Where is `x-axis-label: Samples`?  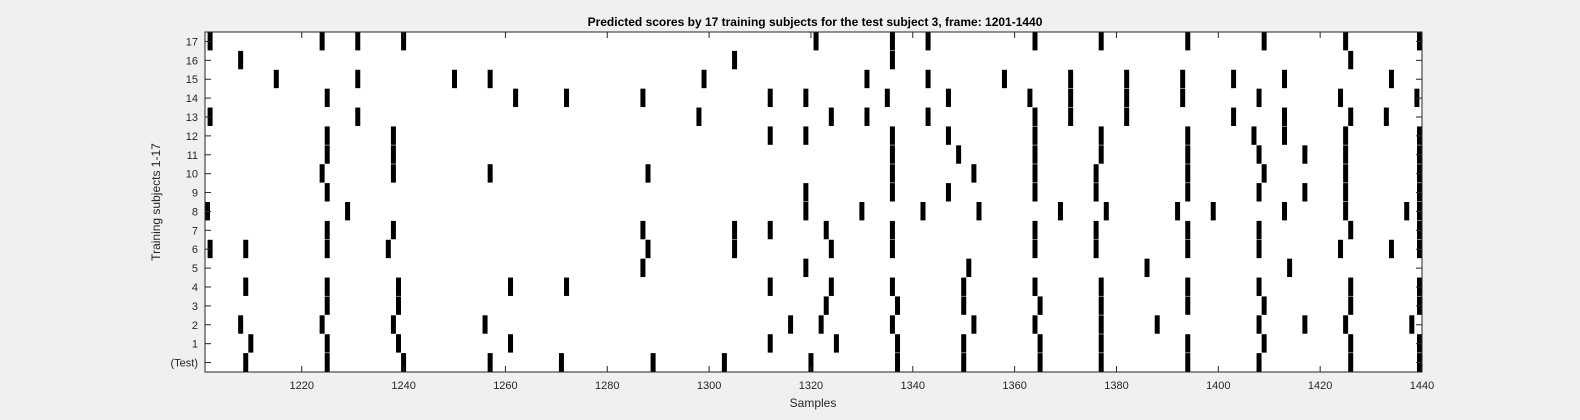
x-axis-label: Samples is located at coordinates (813, 403).